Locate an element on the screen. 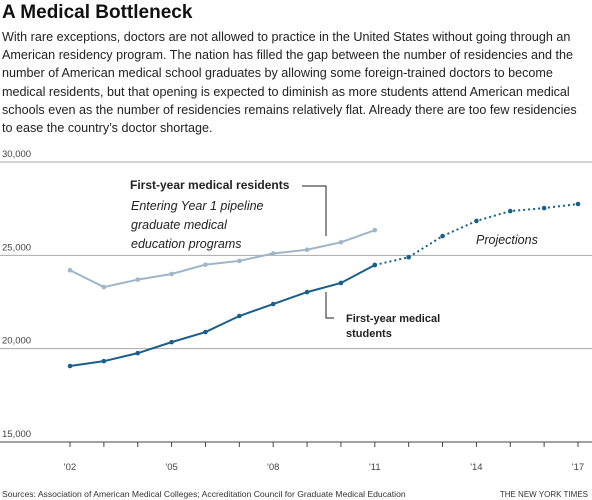 This screenshot has width=592, height=500. series-label: First-year medical students is located at coordinates (393, 326).